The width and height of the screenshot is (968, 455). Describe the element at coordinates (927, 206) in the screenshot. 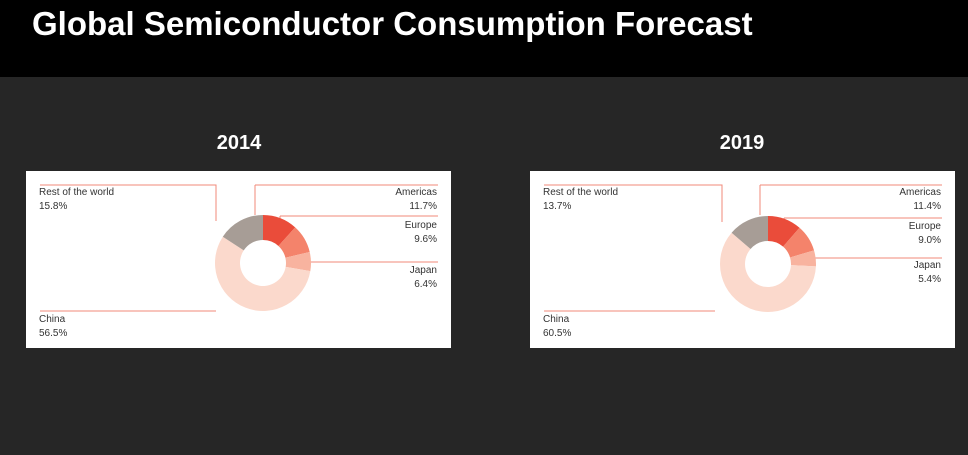

I see `value-americas: 11.4%` at that location.